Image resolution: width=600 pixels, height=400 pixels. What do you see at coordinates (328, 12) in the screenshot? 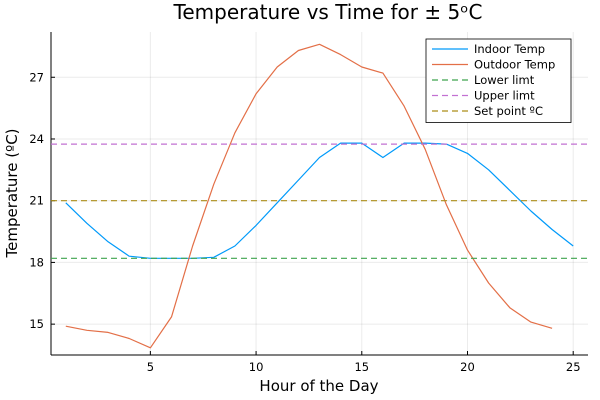
I see `chart-title: Temperature vs Time for ± 5ᵒC` at bounding box center [328, 12].